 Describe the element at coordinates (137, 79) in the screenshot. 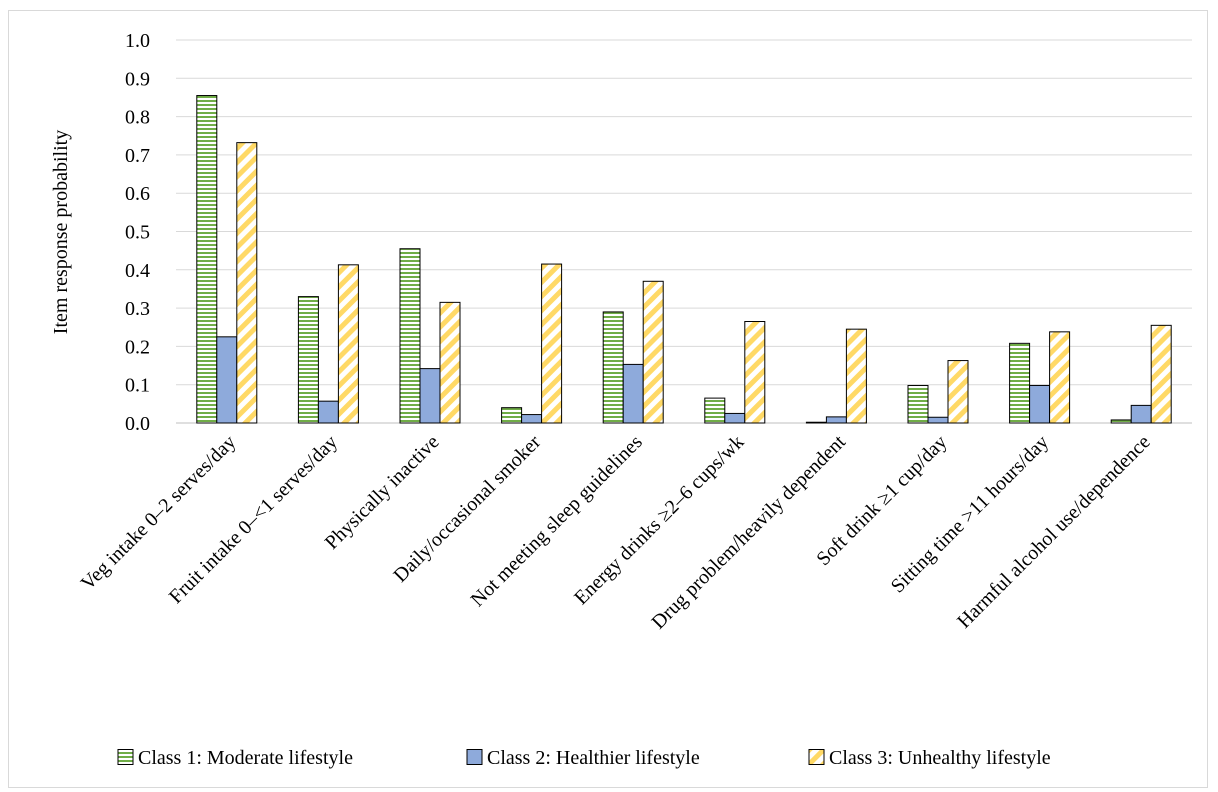

I see `y-tick-label: 0.9` at that location.